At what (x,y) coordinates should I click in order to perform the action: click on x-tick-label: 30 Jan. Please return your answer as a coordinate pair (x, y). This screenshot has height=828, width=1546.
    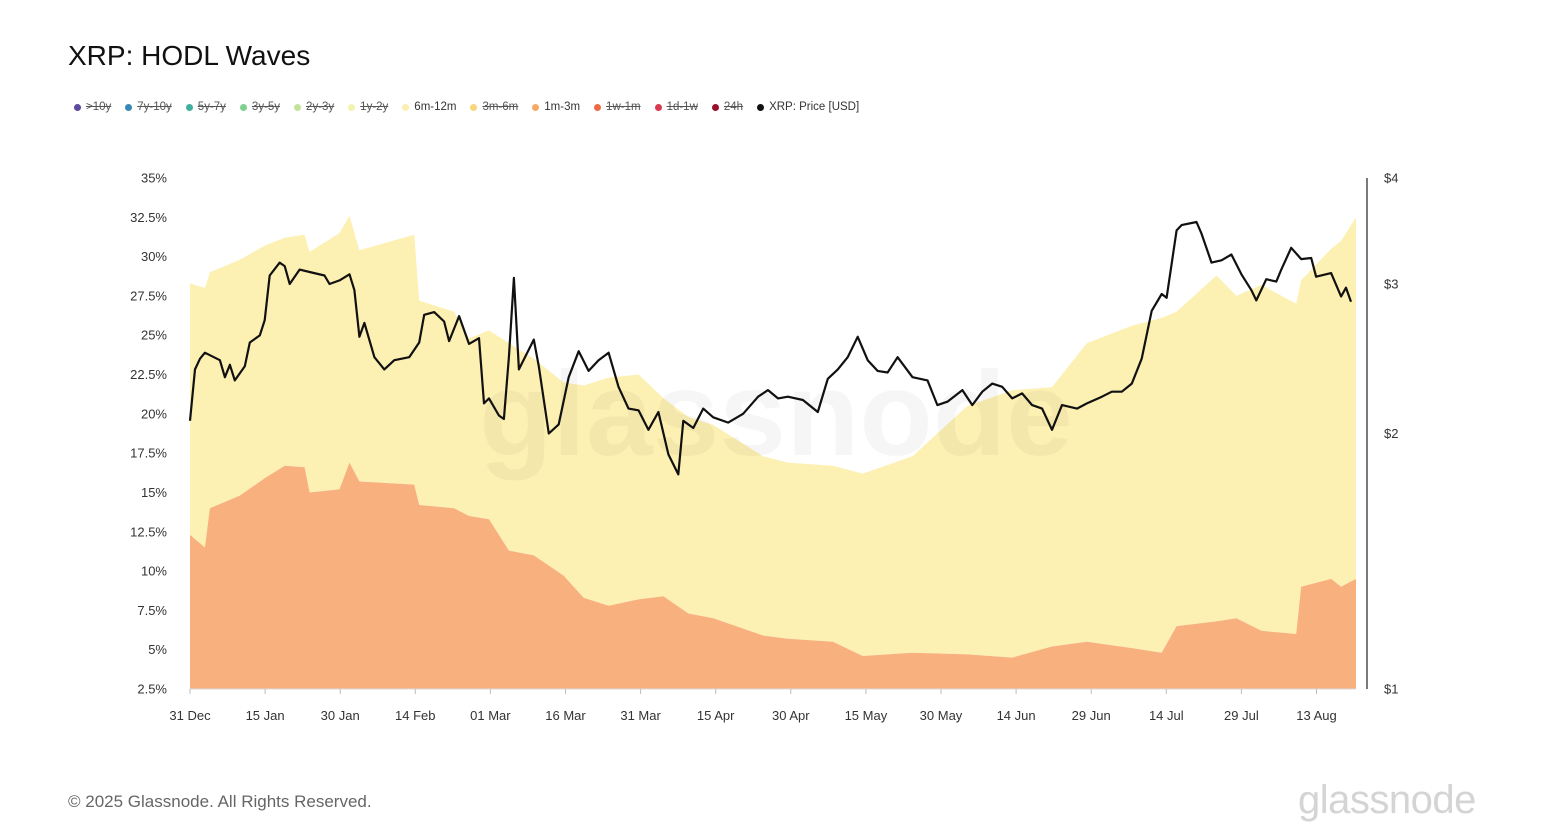
    Looking at the image, I should click on (340, 715).